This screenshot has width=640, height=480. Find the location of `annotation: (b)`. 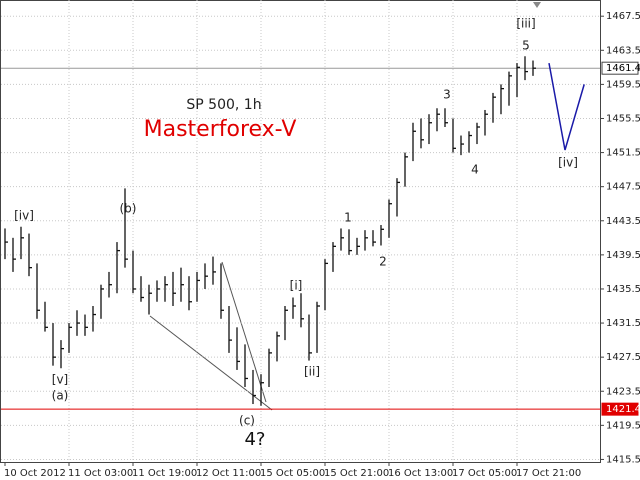

annotation: (b) is located at coordinates (128, 209).